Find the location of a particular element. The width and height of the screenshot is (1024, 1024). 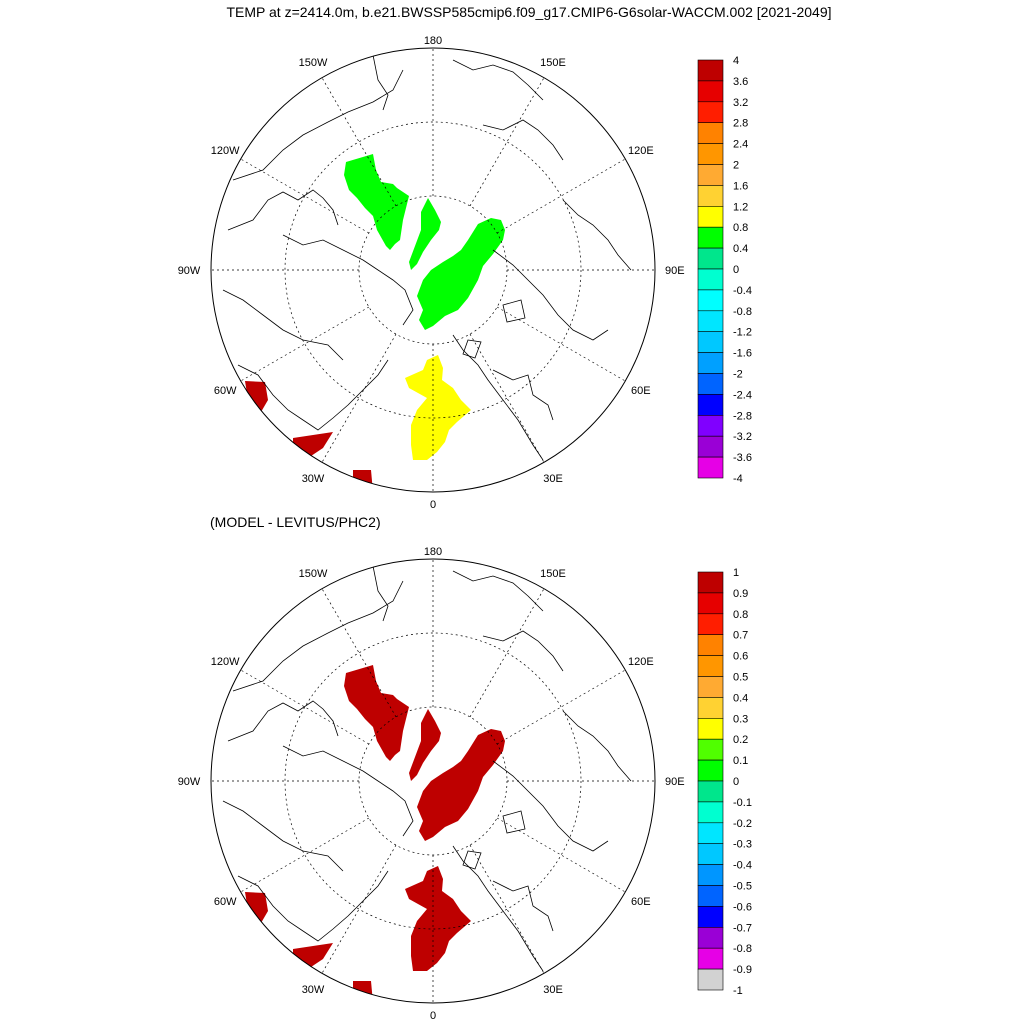

colorbar-label: -1.2 is located at coordinates (742, 333).